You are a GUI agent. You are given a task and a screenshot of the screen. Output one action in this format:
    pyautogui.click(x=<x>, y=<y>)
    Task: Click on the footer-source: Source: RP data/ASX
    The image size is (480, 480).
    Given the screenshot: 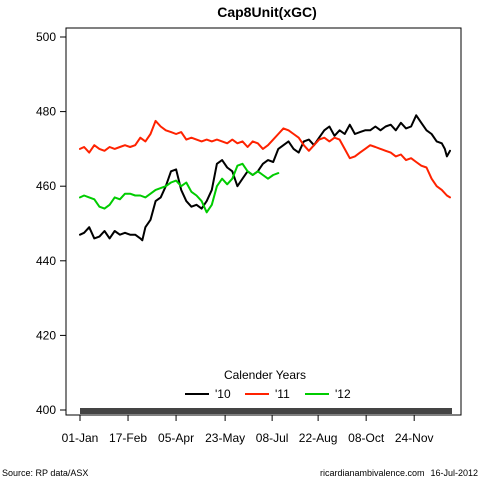 What is the action you would take?
    pyautogui.click(x=45, y=473)
    